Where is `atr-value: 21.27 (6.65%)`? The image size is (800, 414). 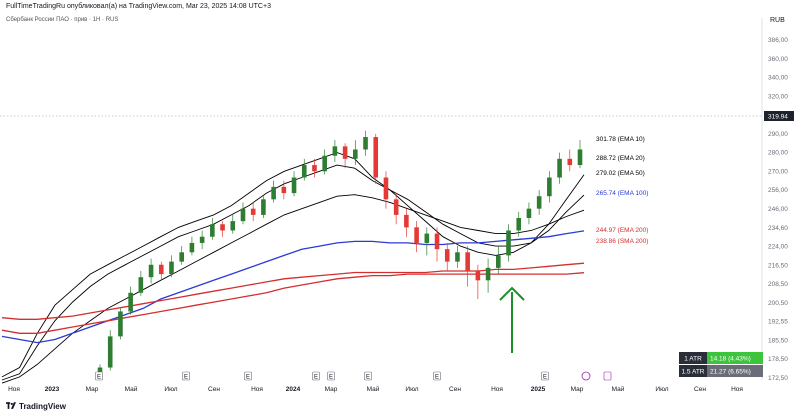
atr-value: 21.27 (6.65%) is located at coordinates (730, 372).